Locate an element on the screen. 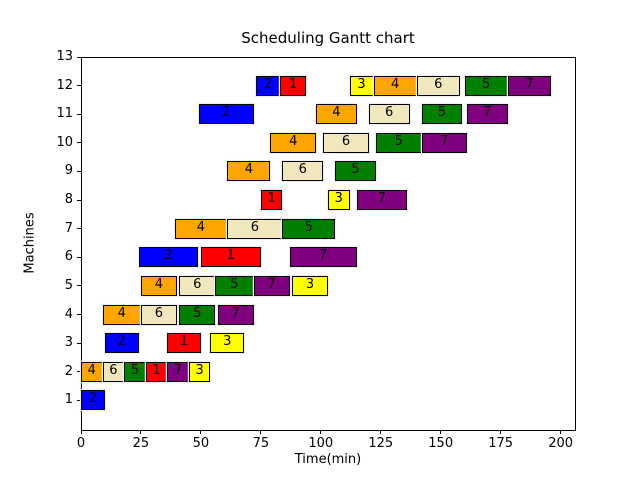 The height and width of the screenshot is (480, 640). chart-title: Scheduling Gantt chart is located at coordinates (328, 38).